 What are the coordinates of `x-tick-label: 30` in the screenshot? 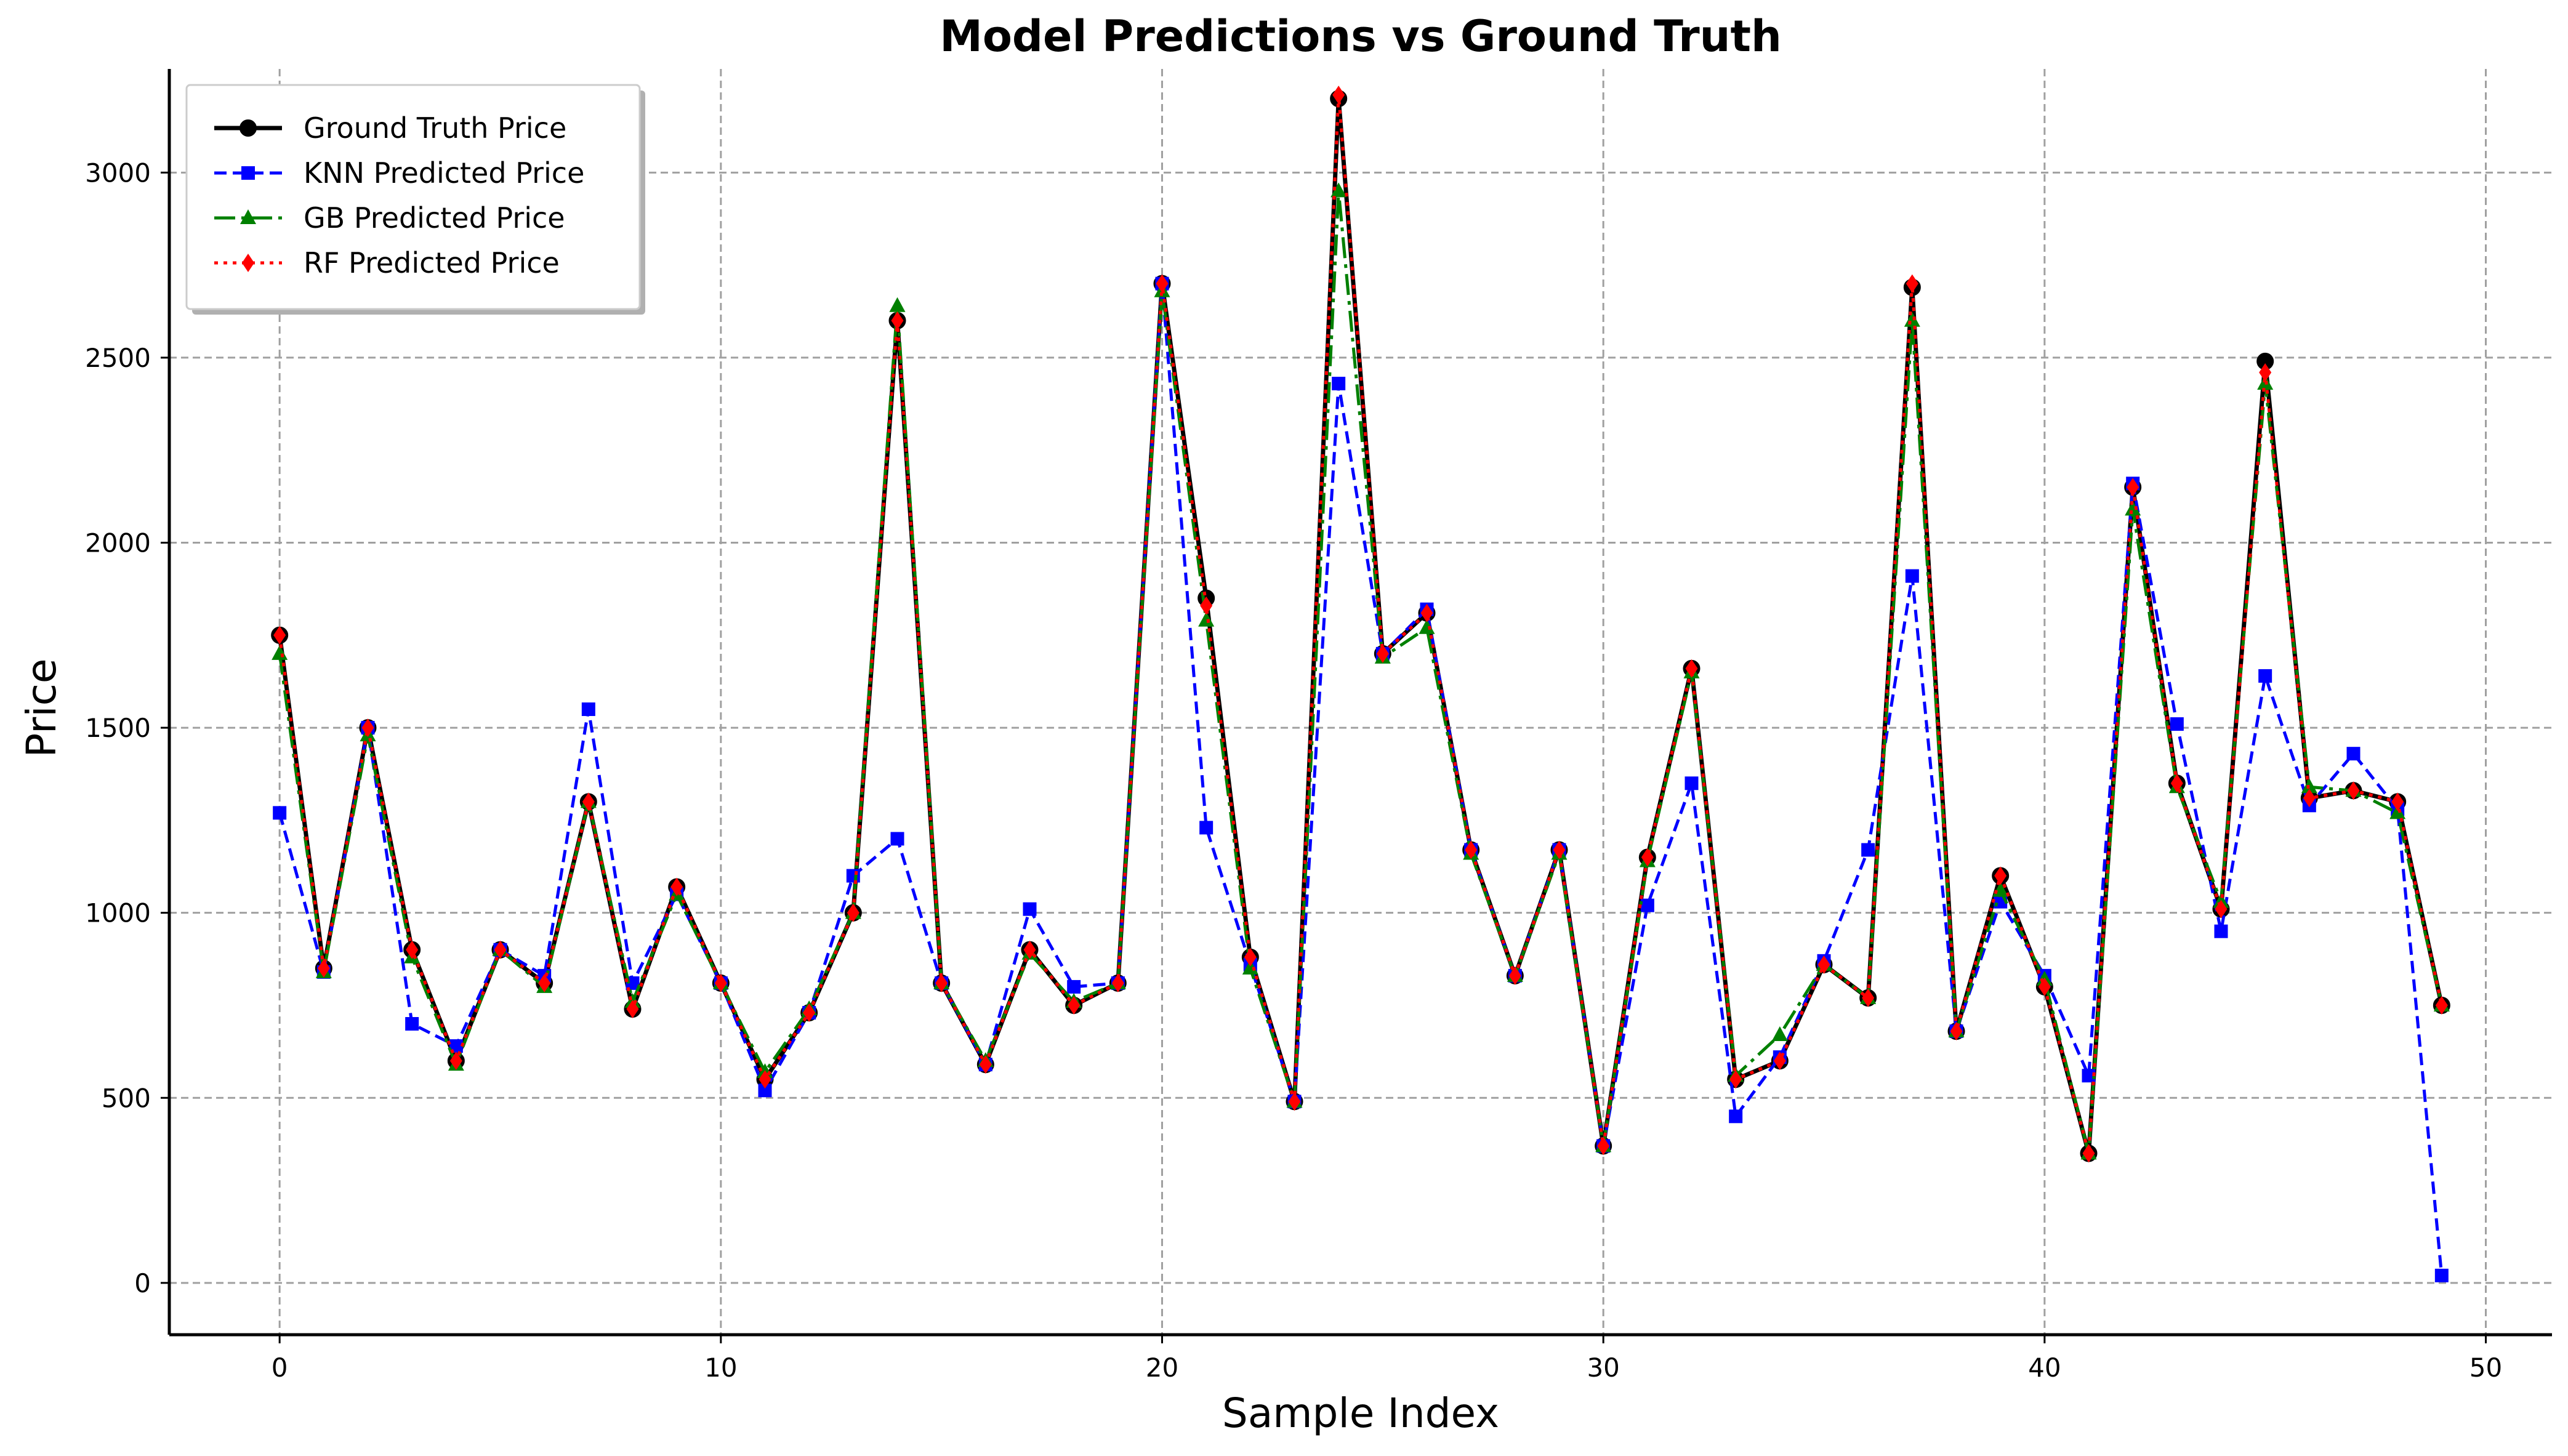 It's located at (1603, 1368).